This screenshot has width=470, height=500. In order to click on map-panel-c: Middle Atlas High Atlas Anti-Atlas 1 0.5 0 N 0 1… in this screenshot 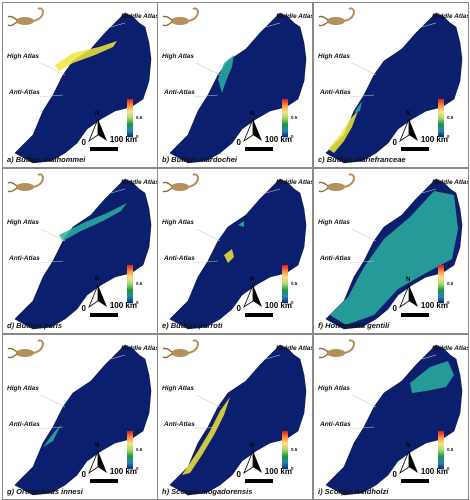, I will do `click(391, 85)`.